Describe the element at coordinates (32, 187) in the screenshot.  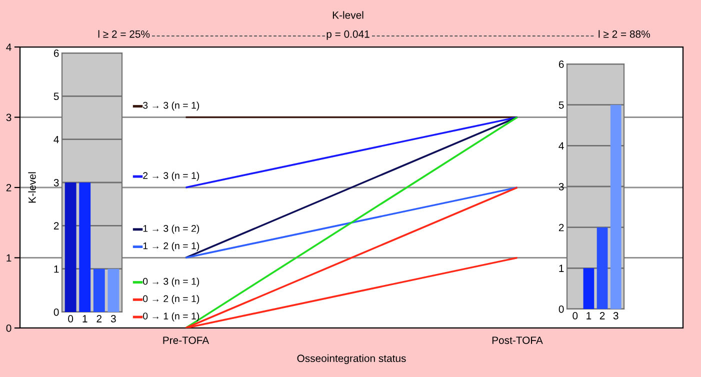
I see `y-axis-title: K-level` at that location.